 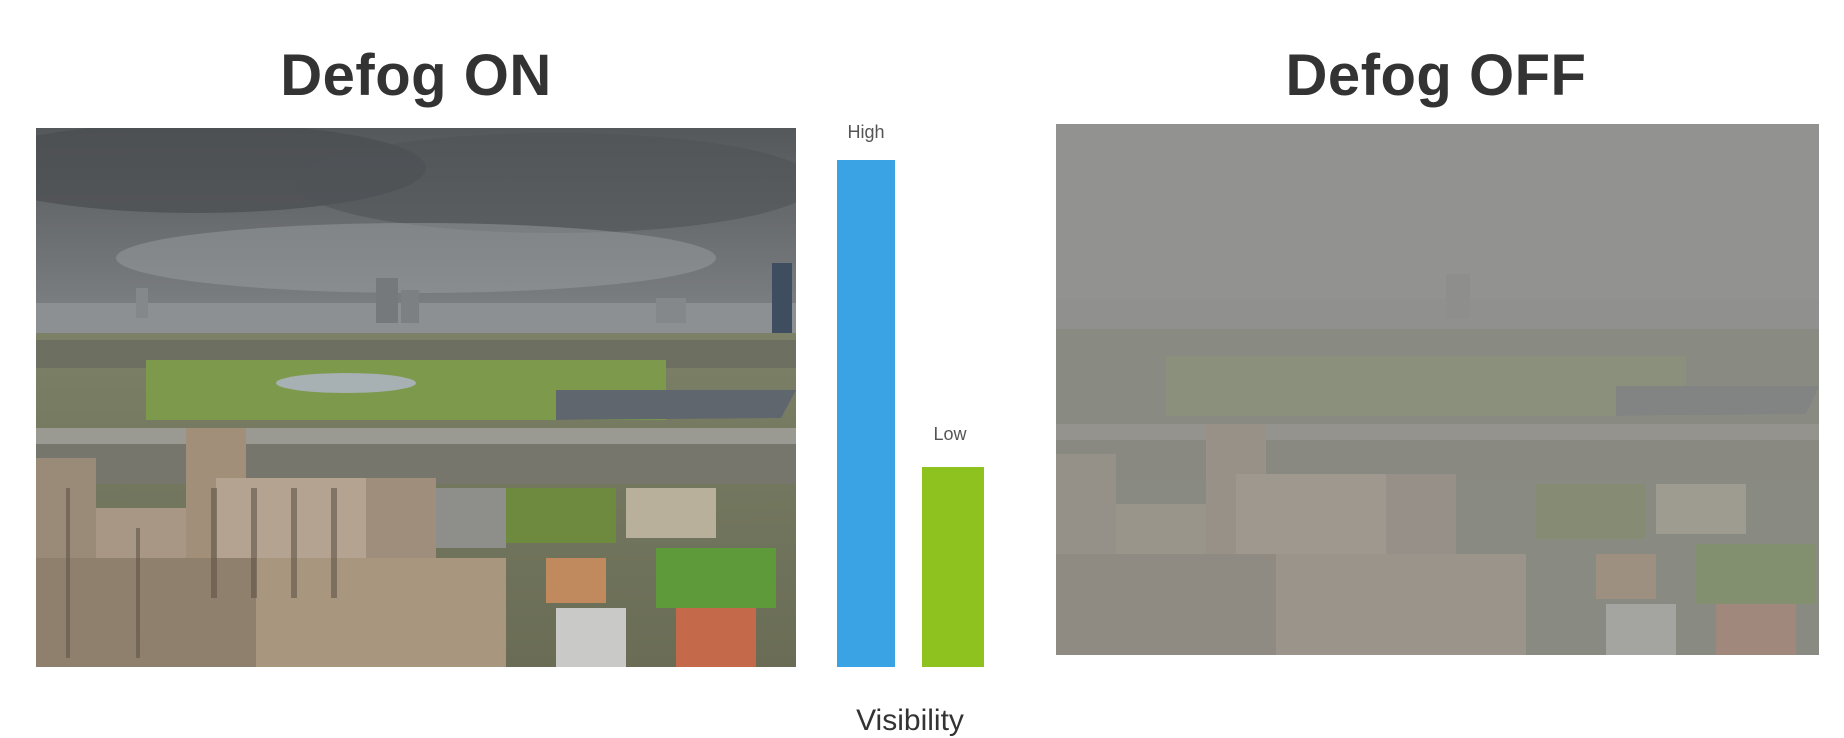 I want to click on defog-off-title: Defog OFF, so click(x=1436, y=75).